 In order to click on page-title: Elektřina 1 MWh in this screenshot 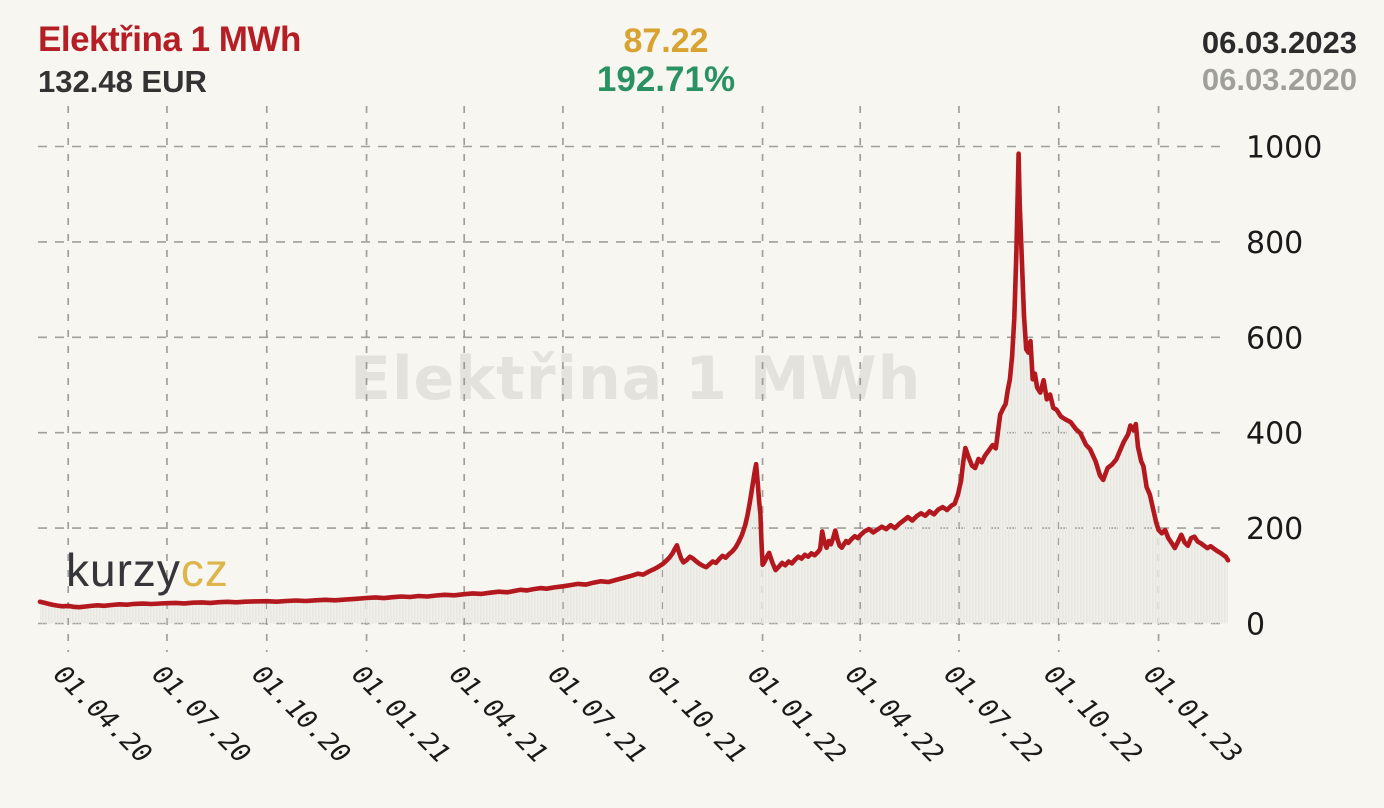, I will do `click(169, 39)`.